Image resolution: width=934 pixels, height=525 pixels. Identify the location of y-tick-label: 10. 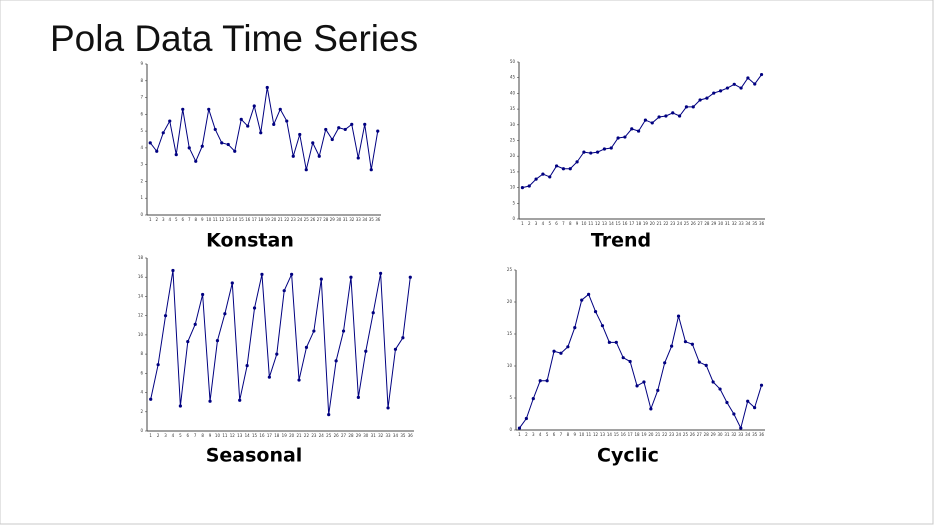
(513, 187).